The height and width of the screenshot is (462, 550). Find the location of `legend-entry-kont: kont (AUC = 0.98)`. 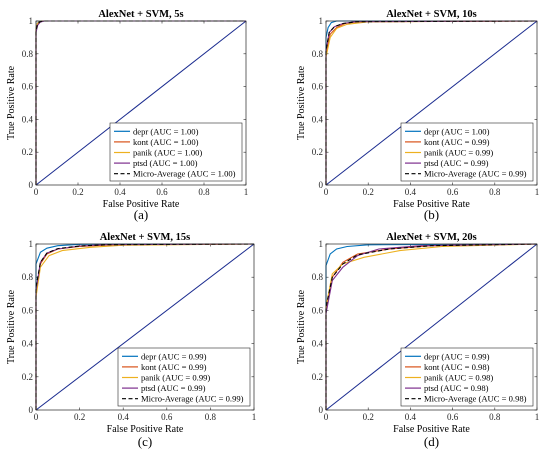

legend-entry-kont: kont (AUC = 0.98) is located at coordinates (457, 367).